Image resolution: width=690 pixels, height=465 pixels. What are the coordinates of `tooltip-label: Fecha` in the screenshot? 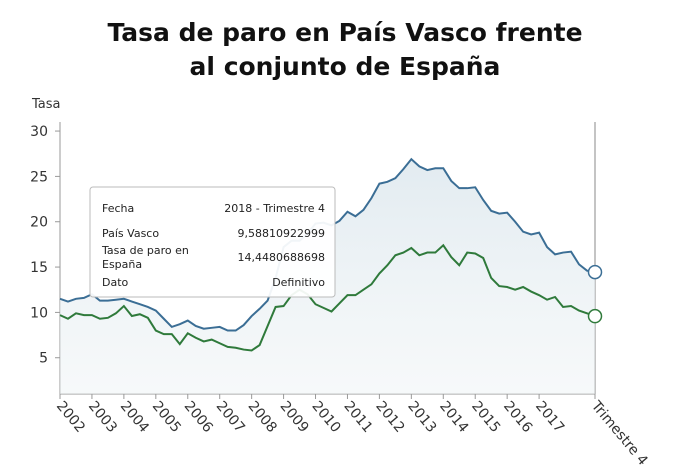 It's located at (118, 208).